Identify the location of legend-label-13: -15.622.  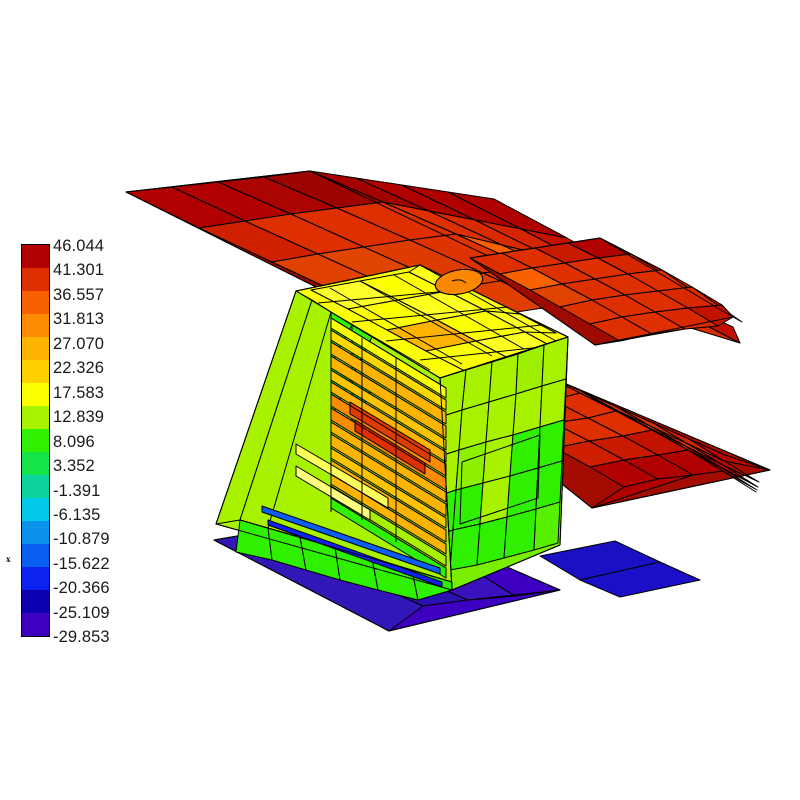
(81, 563).